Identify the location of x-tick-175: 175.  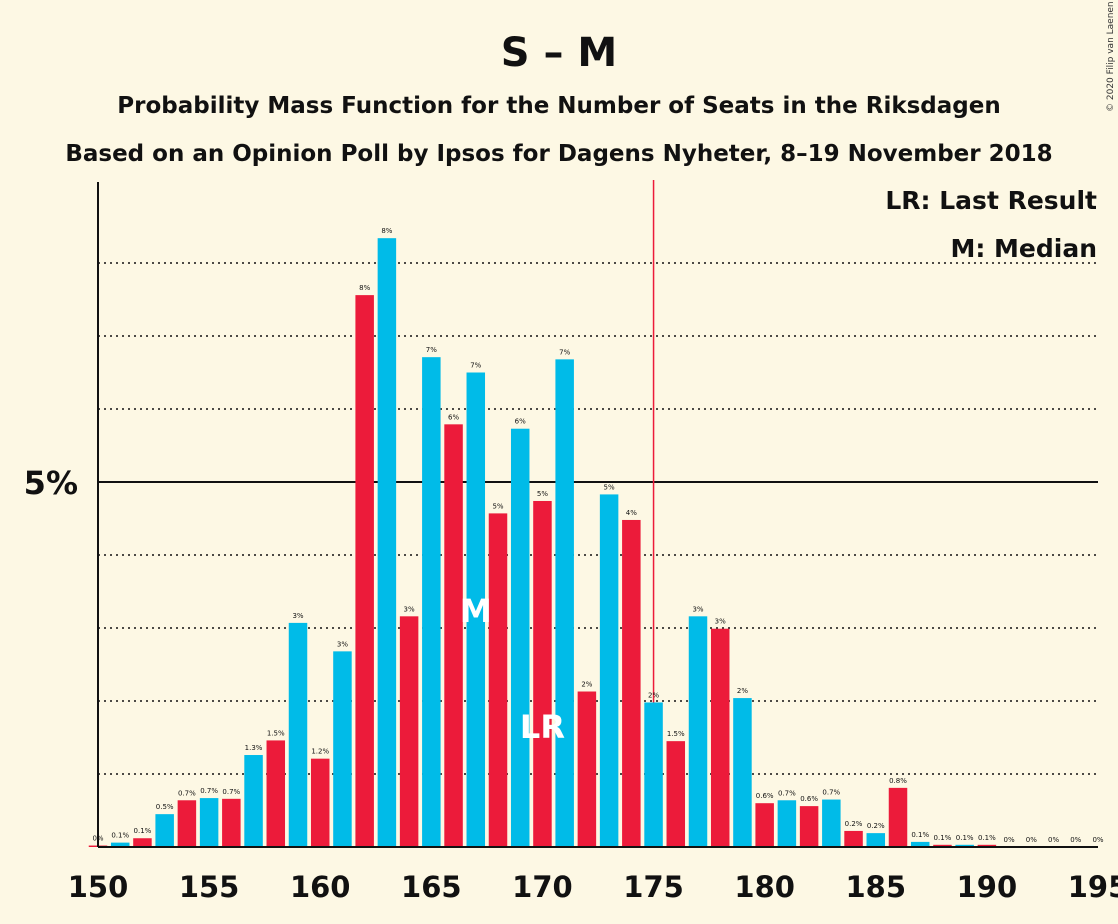
(653, 887).